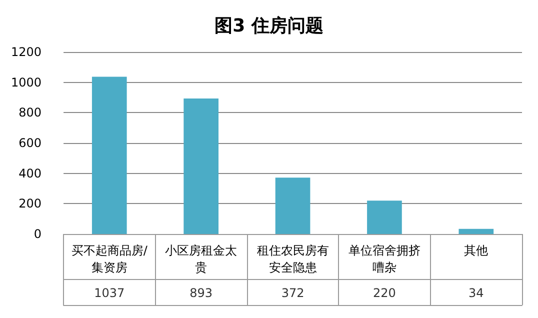  I want to click on data-label: 220, so click(384, 293).